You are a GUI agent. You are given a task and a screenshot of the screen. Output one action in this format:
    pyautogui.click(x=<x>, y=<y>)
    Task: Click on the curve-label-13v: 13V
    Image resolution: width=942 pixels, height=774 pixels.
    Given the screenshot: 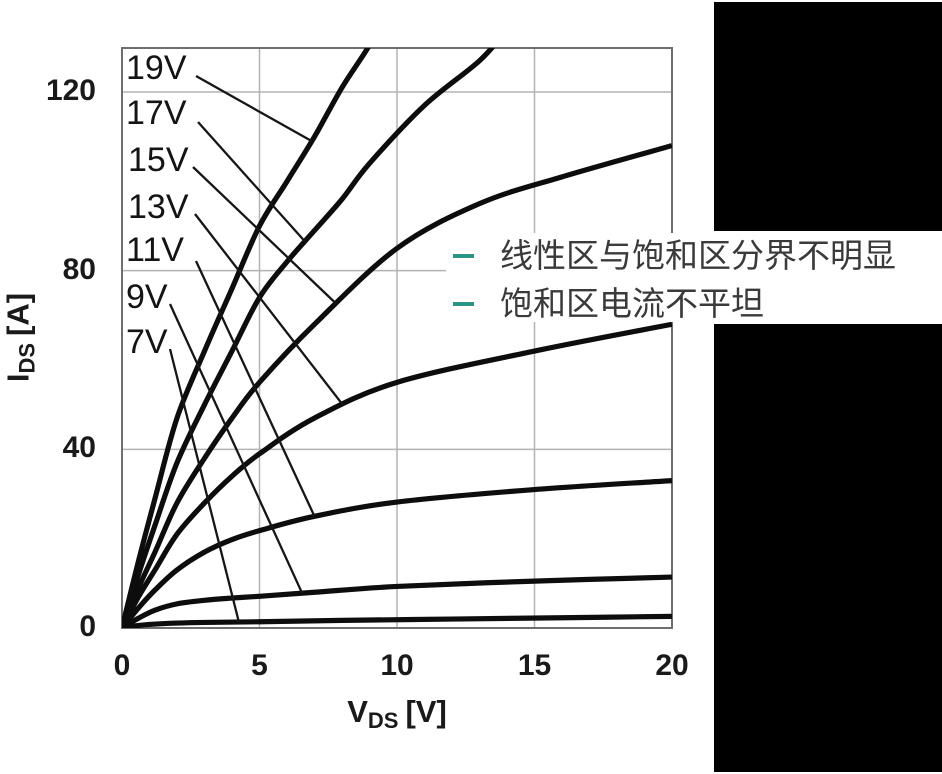 What is the action you would take?
    pyautogui.click(x=158, y=207)
    